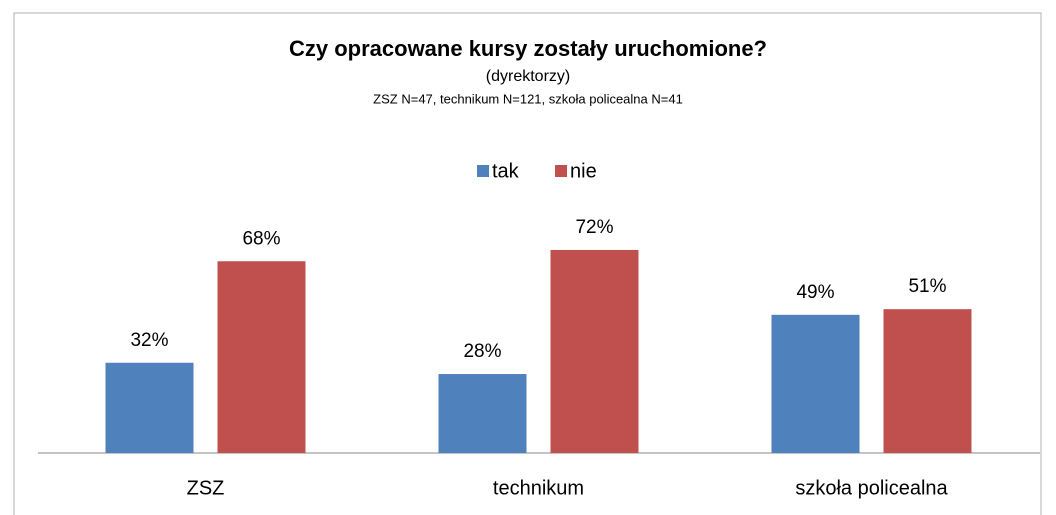 The height and width of the screenshot is (515, 1056). I want to click on chart-subtitle: (dyrektorzy), so click(528, 76).